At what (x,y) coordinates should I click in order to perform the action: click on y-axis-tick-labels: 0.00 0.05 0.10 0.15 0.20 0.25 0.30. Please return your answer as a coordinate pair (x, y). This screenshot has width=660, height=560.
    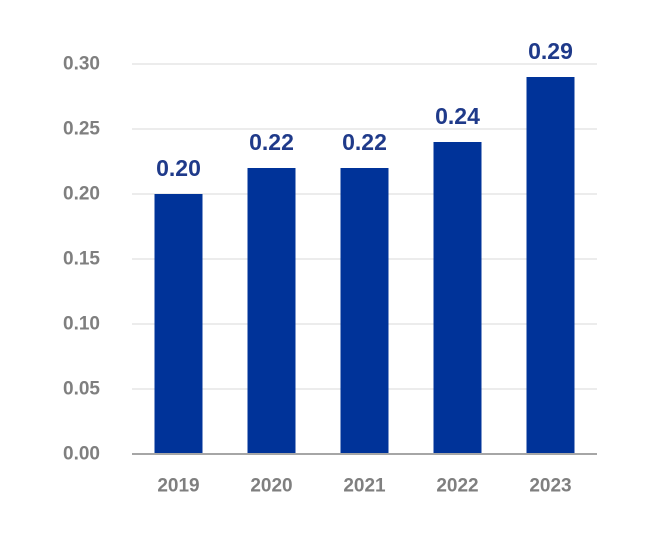
    Looking at the image, I should click on (81, 259).